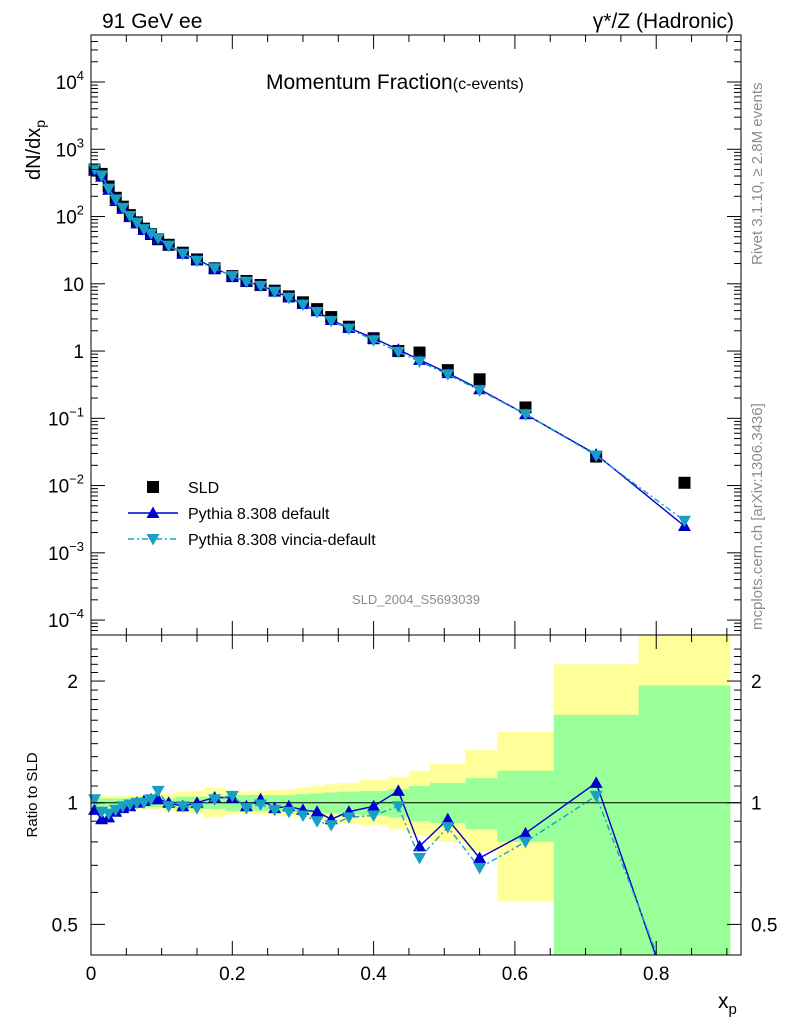 The height and width of the screenshot is (1024, 786). Describe the element at coordinates (232, 974) in the screenshot. I see `x-tick-label: 0.2` at that location.